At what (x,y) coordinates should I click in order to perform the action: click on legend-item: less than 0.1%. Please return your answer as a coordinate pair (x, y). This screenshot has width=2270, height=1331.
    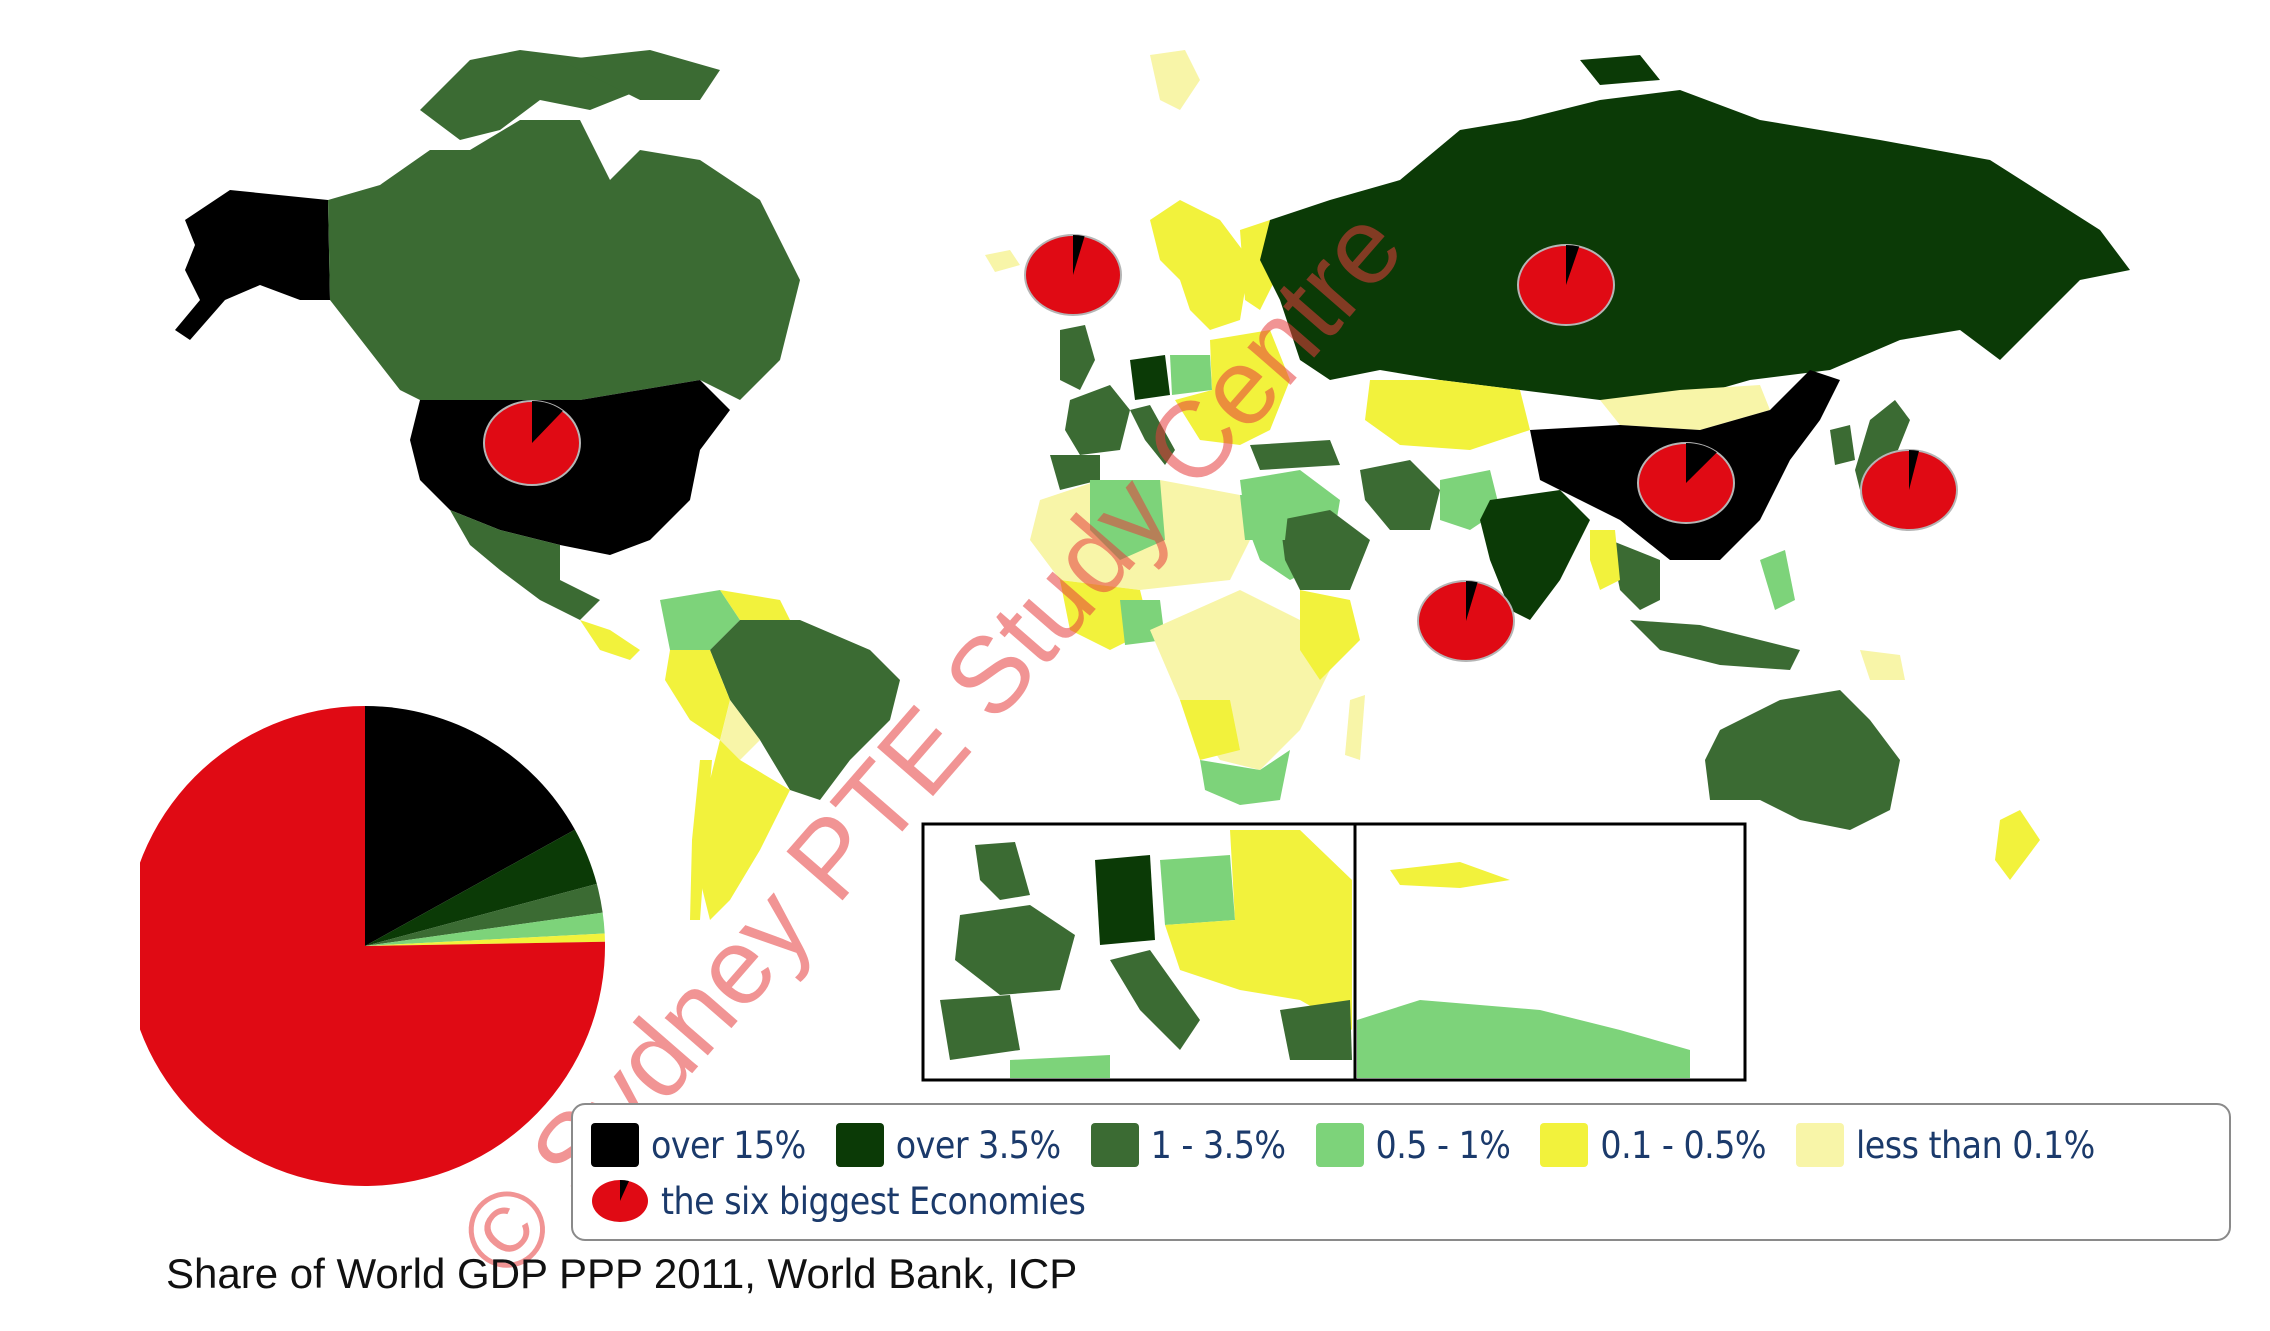
    Looking at the image, I should click on (1945, 1145).